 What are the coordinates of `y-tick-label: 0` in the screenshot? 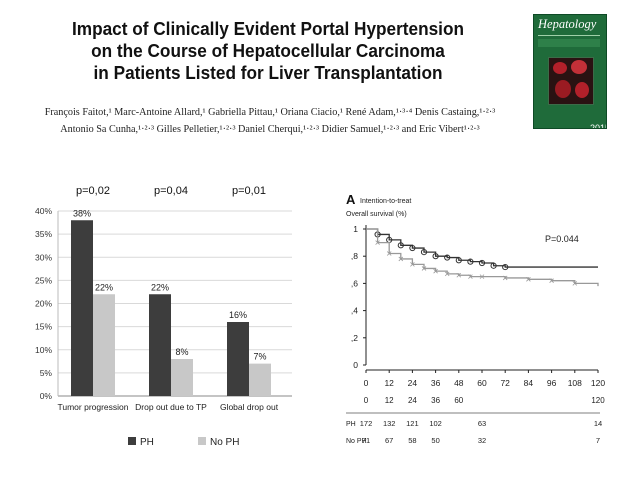 It's located at (355, 365).